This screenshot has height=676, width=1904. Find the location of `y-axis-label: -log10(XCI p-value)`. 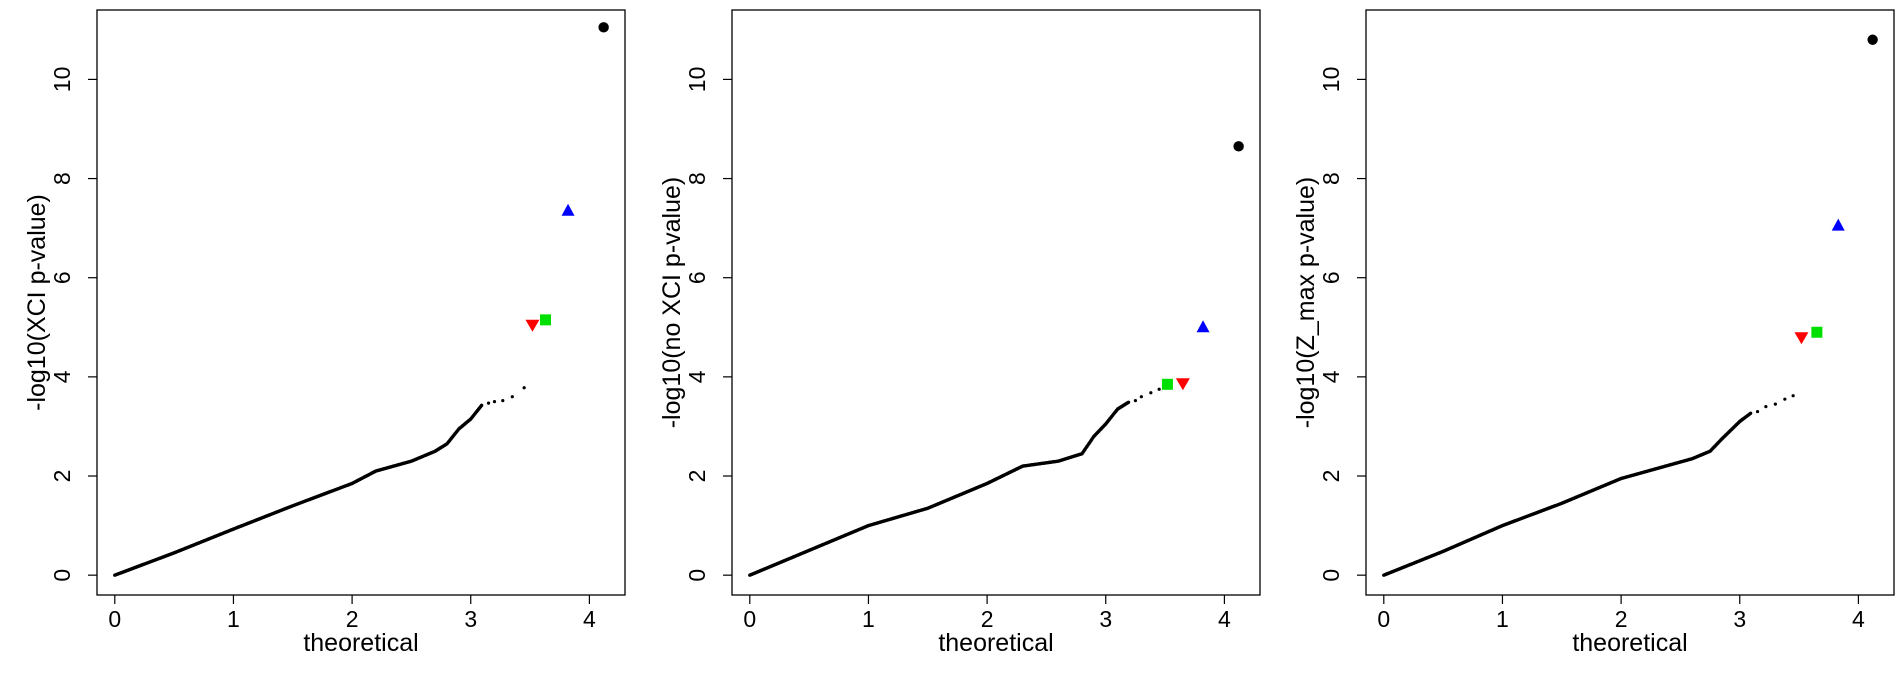

y-axis-label: -log10(XCI p-value) is located at coordinates (37, 302).